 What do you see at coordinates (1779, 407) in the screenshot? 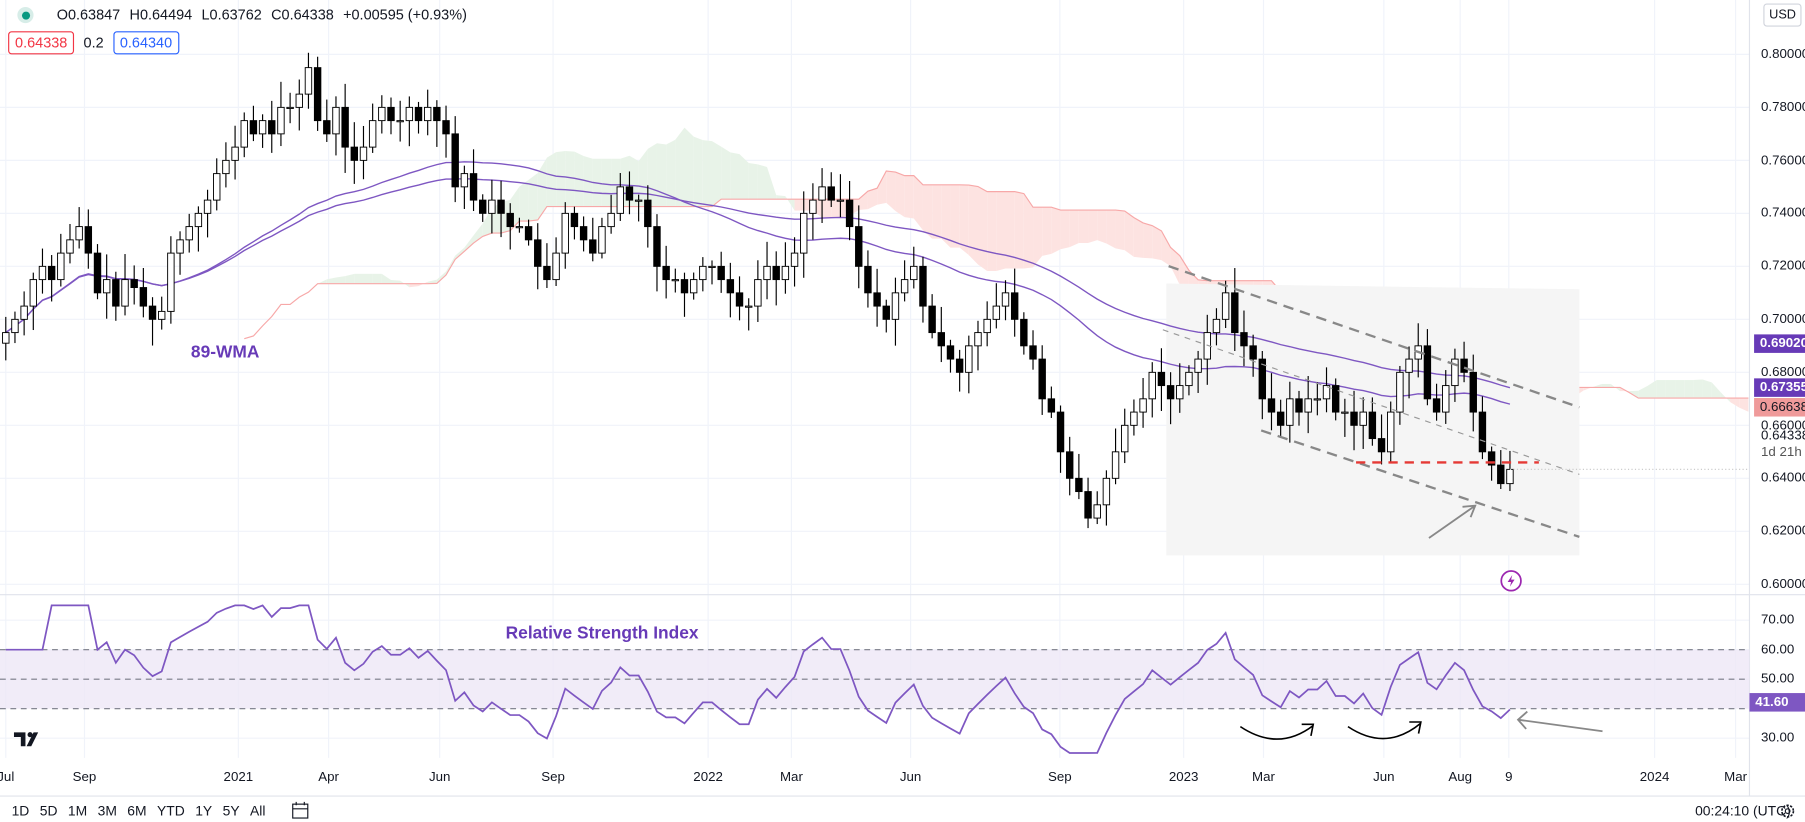
I see `cloud-badge: 0.66638` at bounding box center [1779, 407].